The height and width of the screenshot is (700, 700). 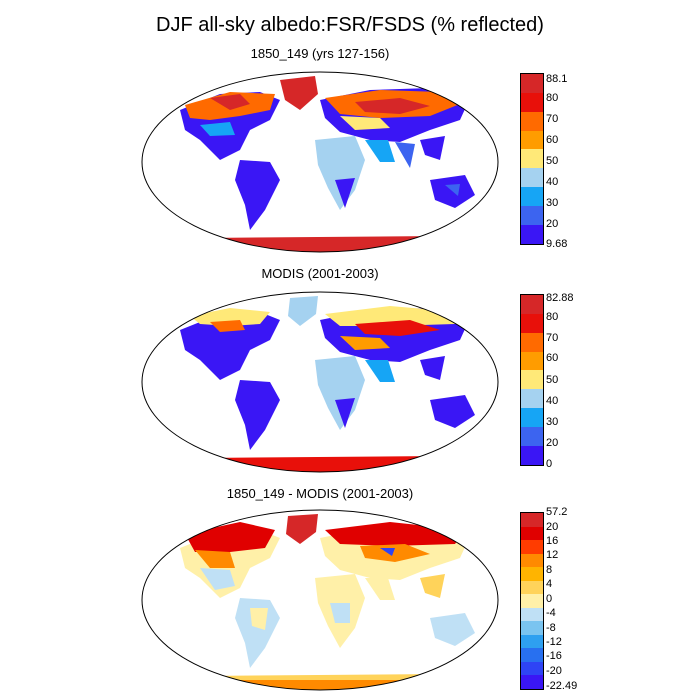 What do you see at coordinates (557, 512) in the screenshot?
I see `panel-3-cb-label: 57.2` at bounding box center [557, 512].